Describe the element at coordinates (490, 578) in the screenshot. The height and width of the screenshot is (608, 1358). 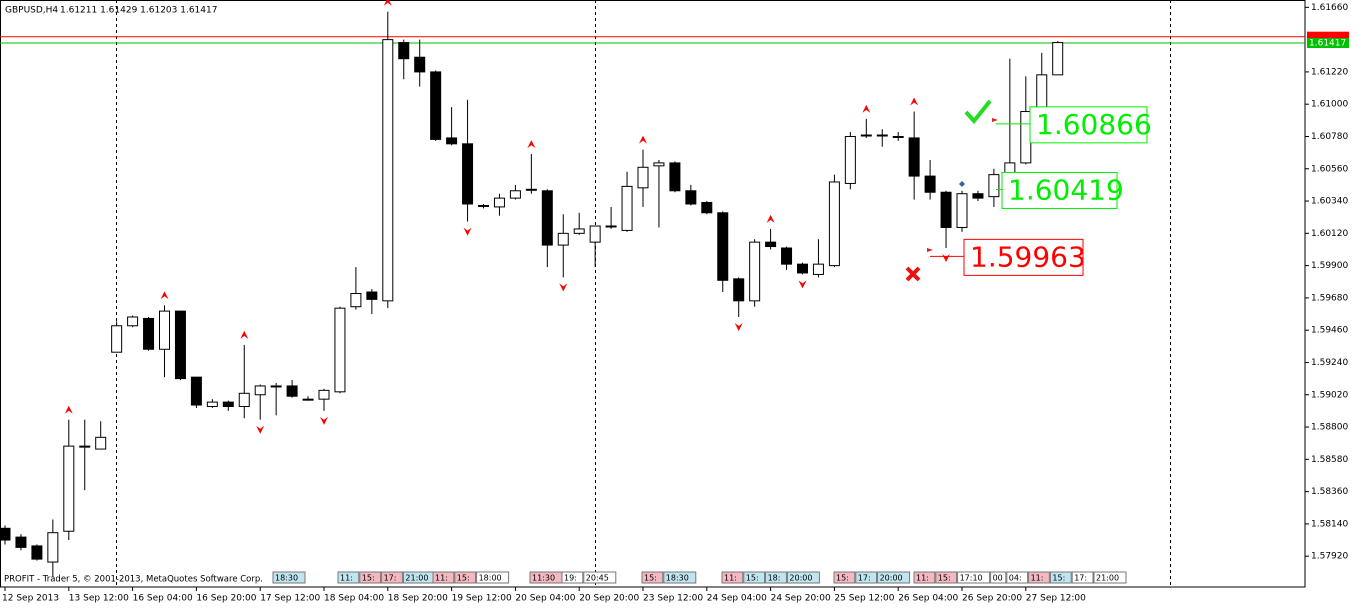
I see `event-chip-label: 18:00` at that location.